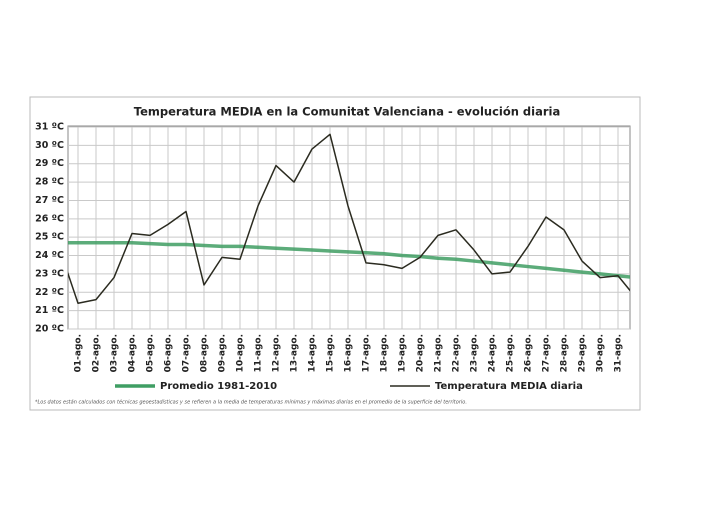  Describe the element at coordinates (187, 353) in the screenshot. I see `x-tick-label: 07-ago.` at that location.